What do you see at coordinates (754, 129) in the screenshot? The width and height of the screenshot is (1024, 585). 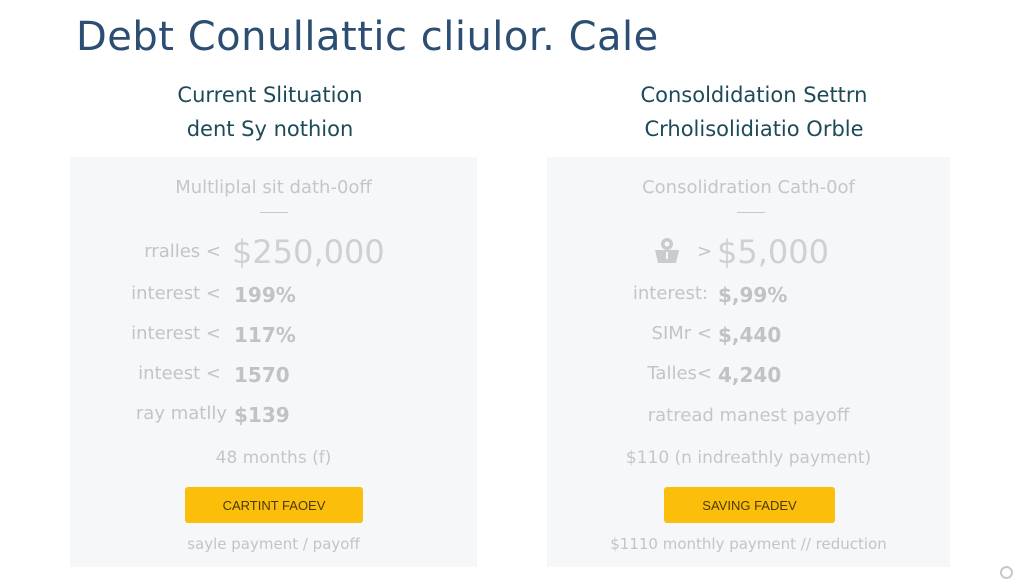 I see `heading-line-2: Crholisolidiatio Orble` at bounding box center [754, 129].